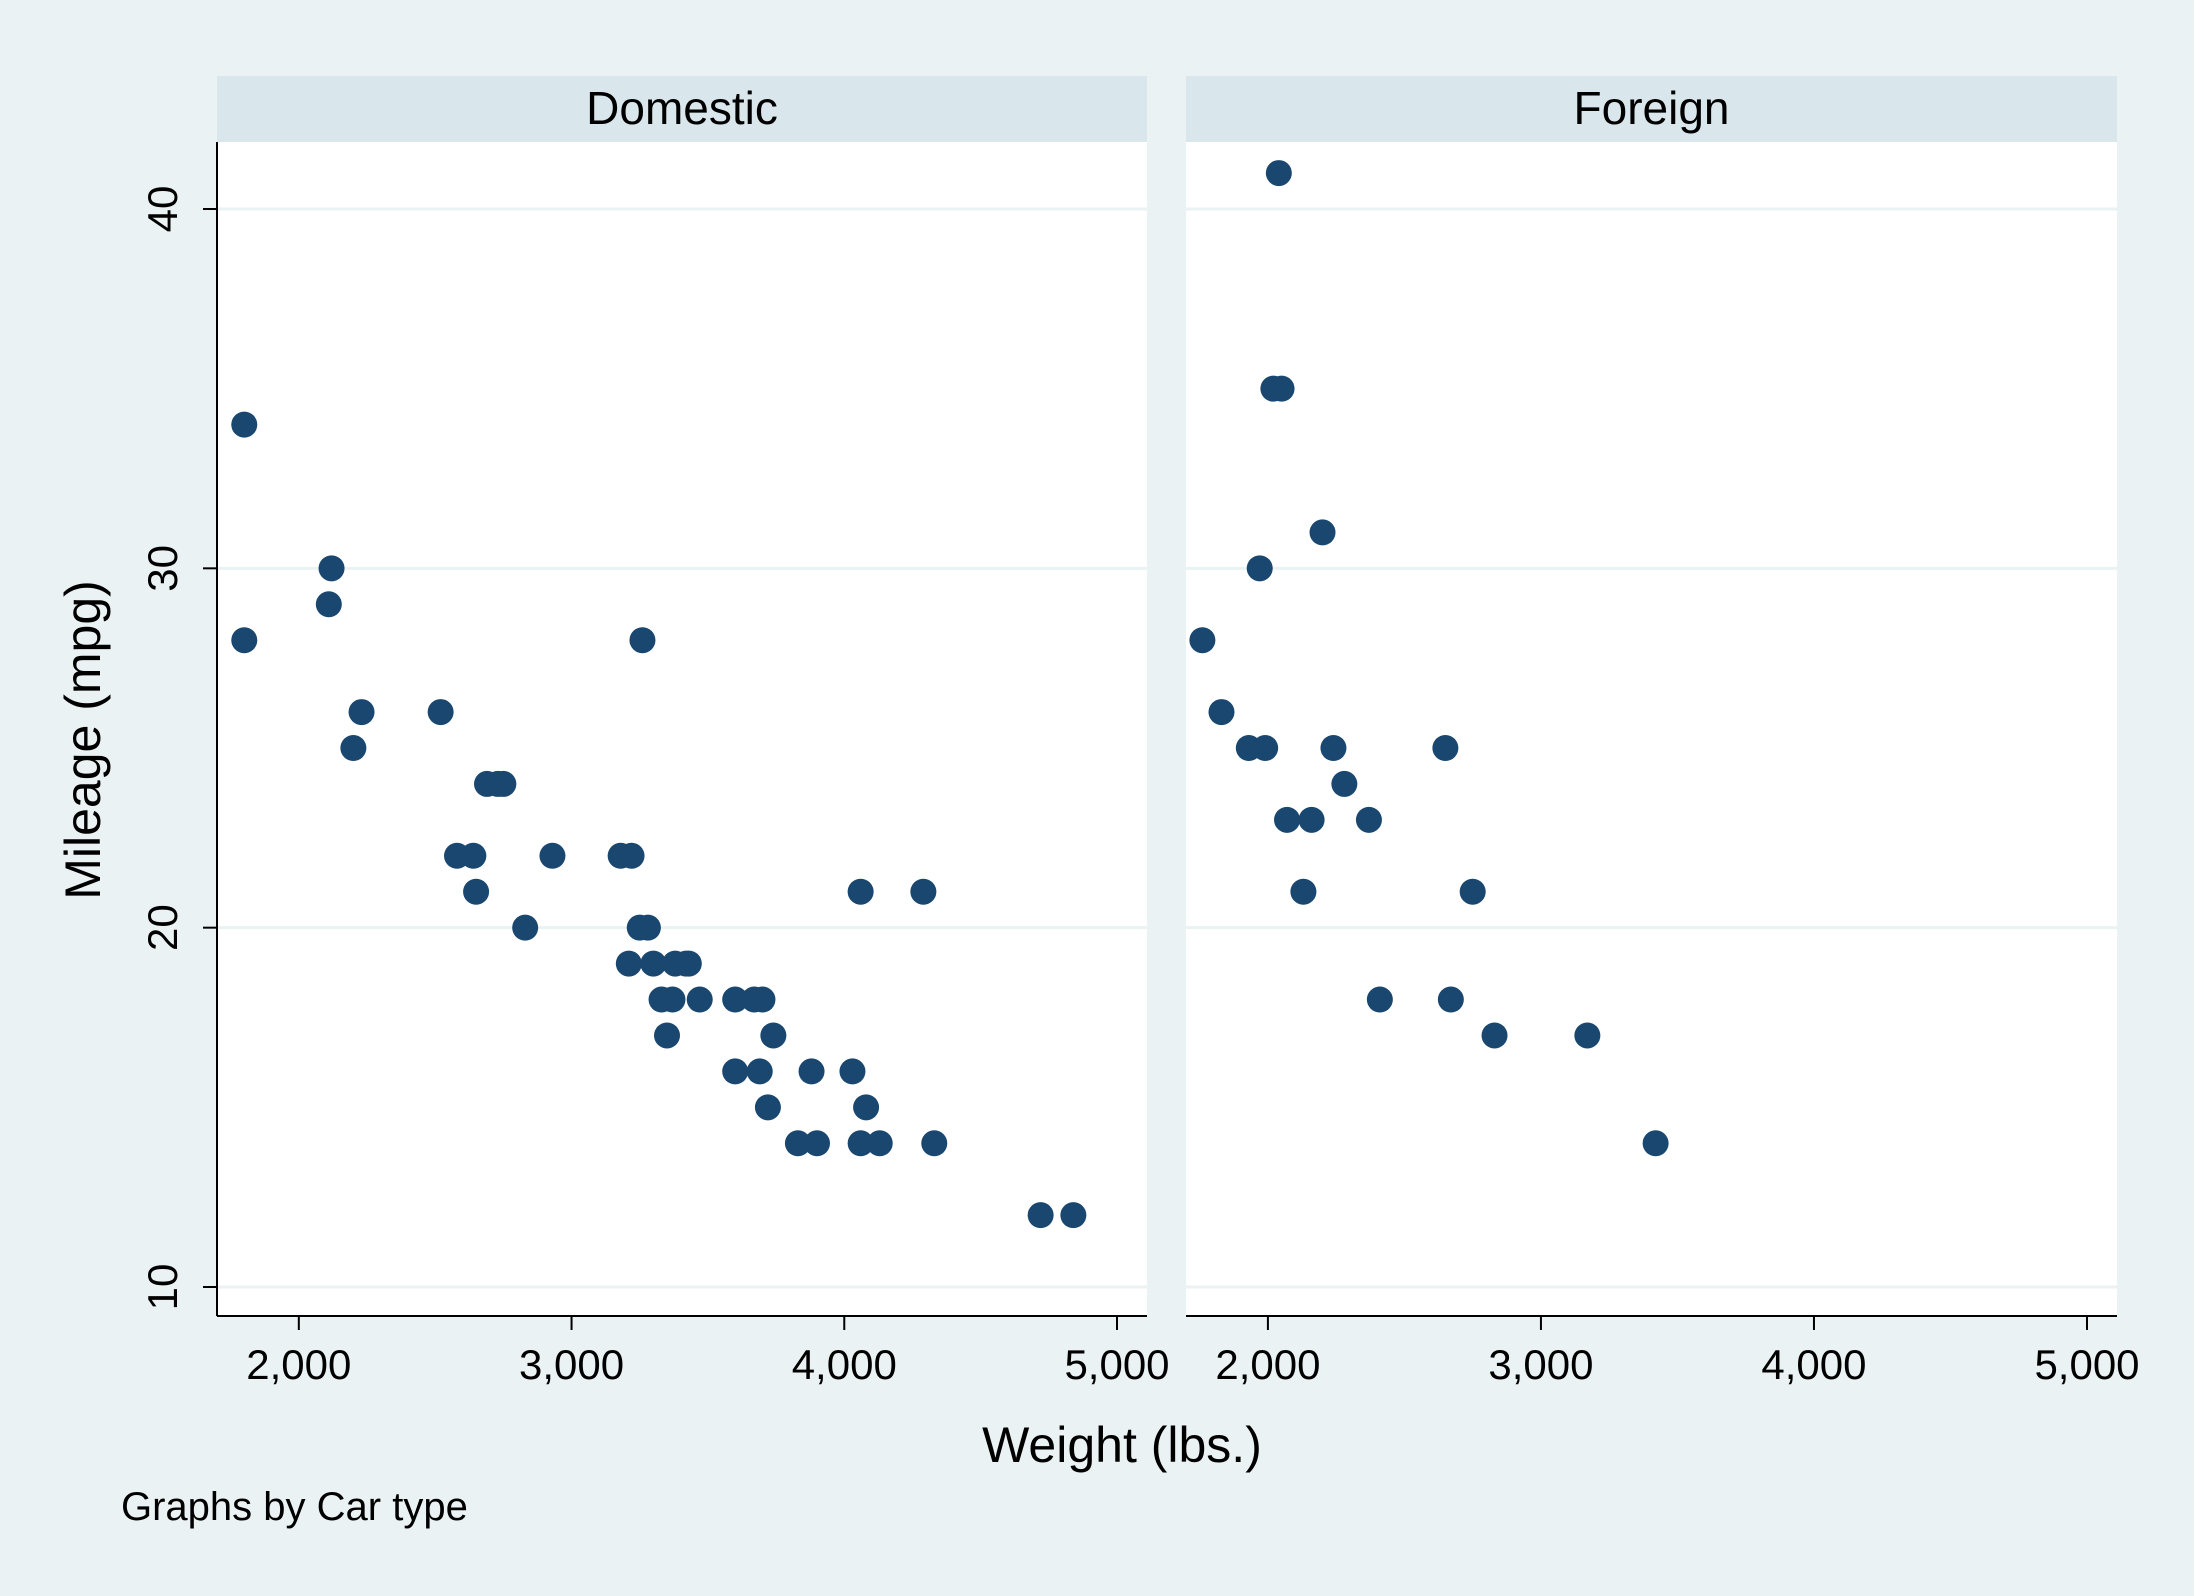  Describe the element at coordinates (162, 568) in the screenshot. I see `y-tick-label: 30` at that location.